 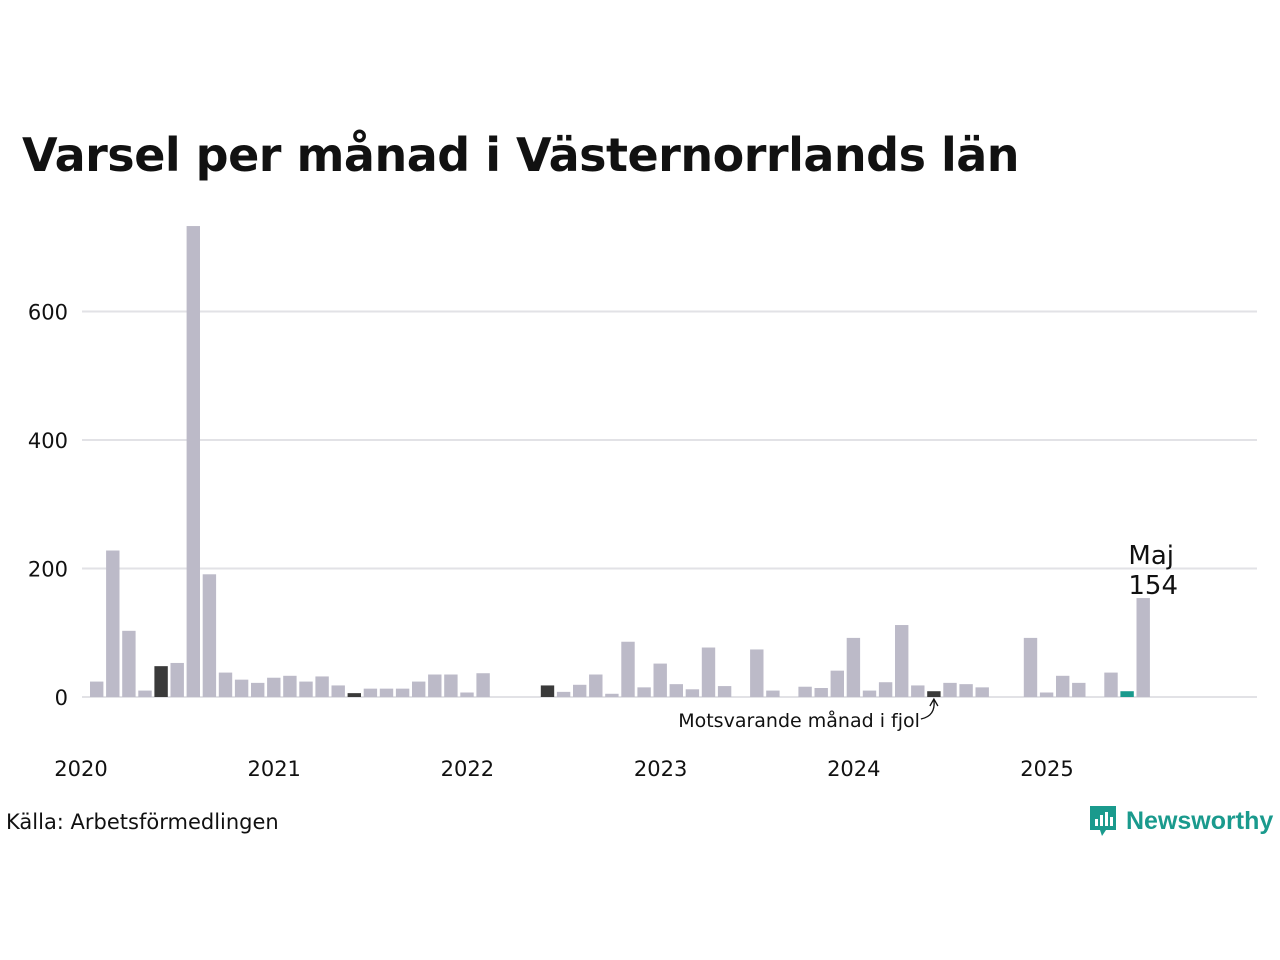 I want to click on highlight-value-label: 154, so click(x=1153, y=586).